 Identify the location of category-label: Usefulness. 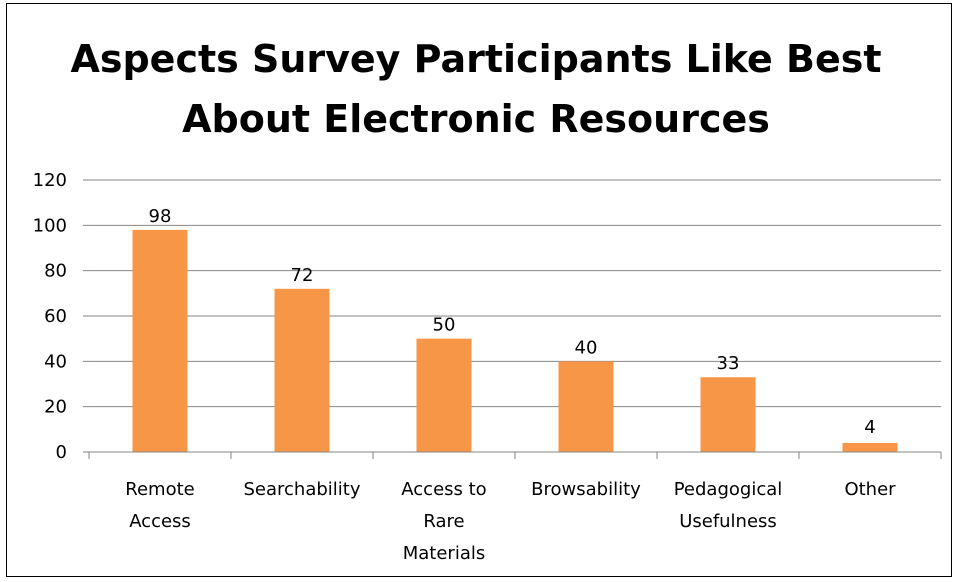
(728, 521).